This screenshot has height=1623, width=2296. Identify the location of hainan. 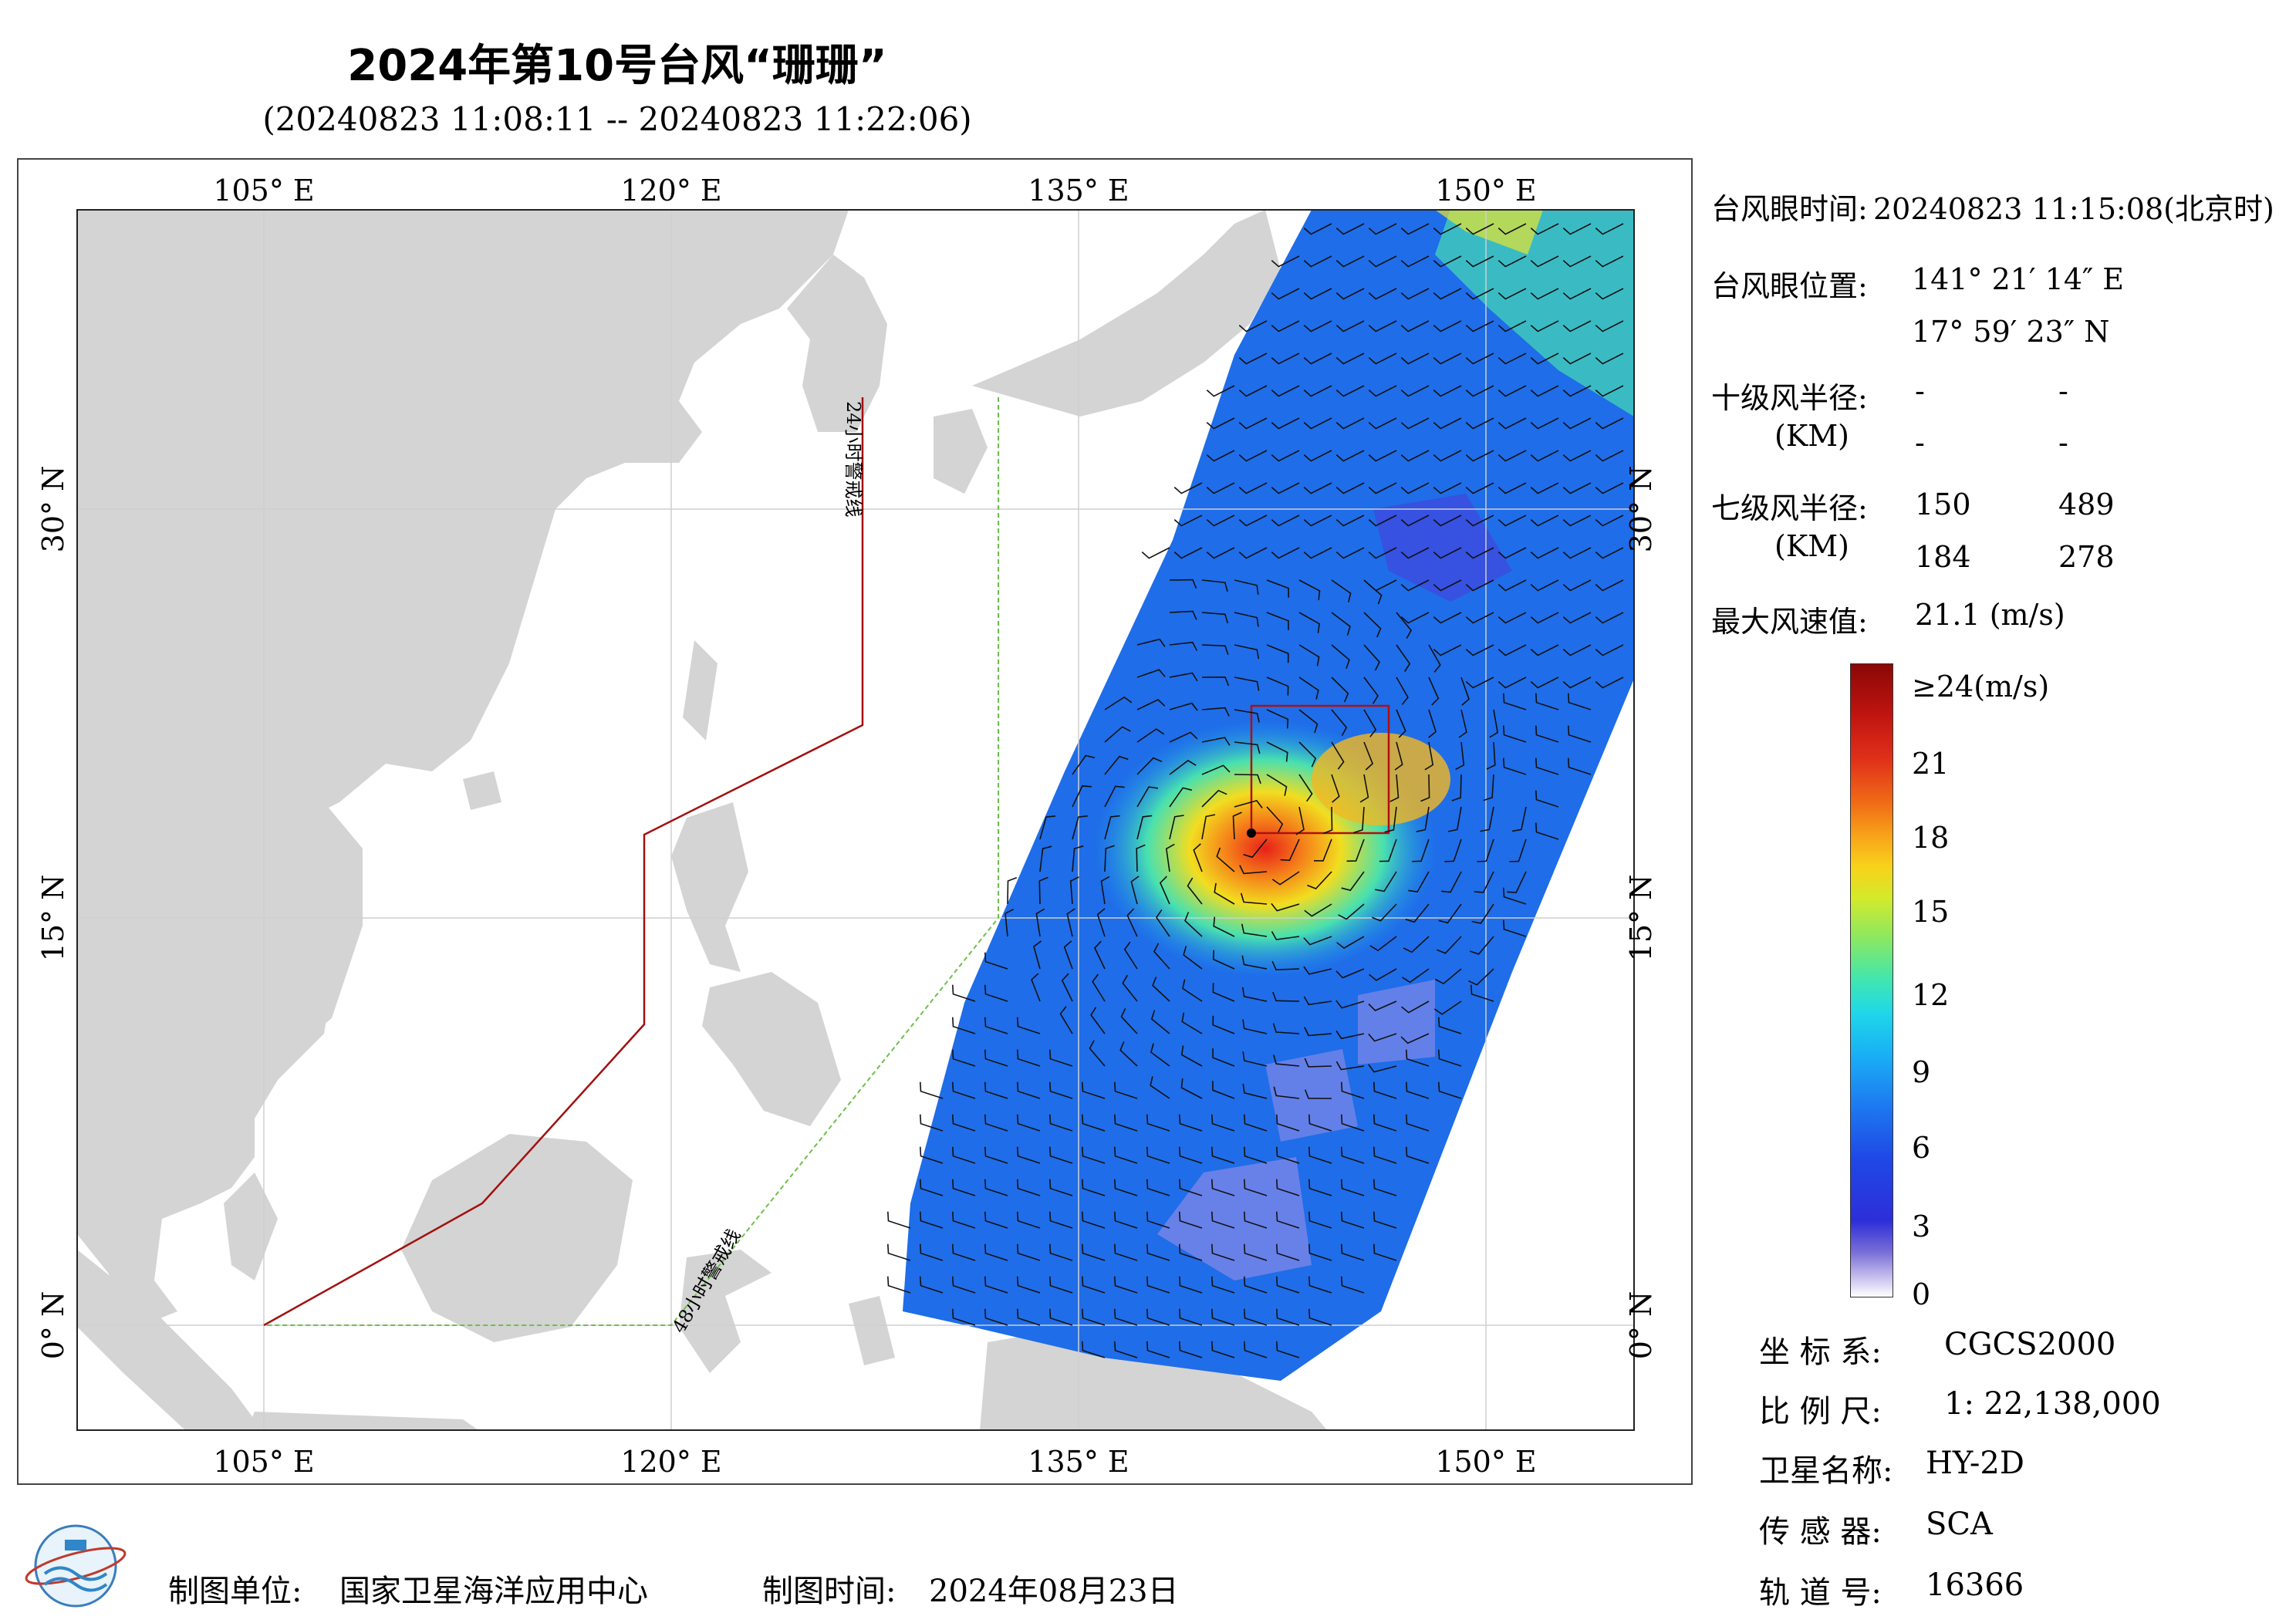
(482, 790).